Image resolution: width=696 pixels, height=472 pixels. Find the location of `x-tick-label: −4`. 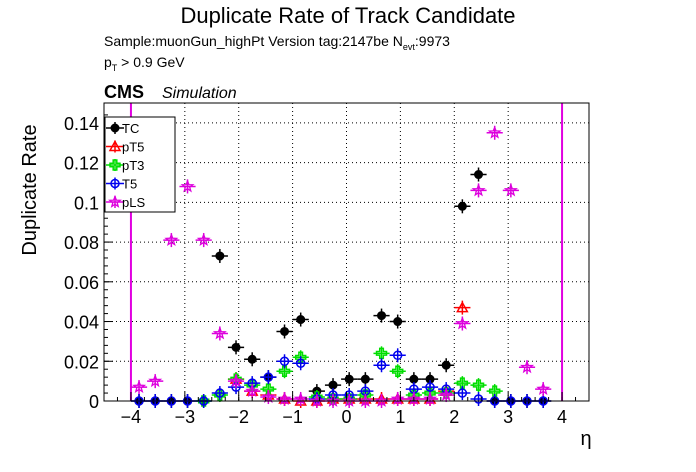

x-tick-label: −4 is located at coordinates (131, 417).